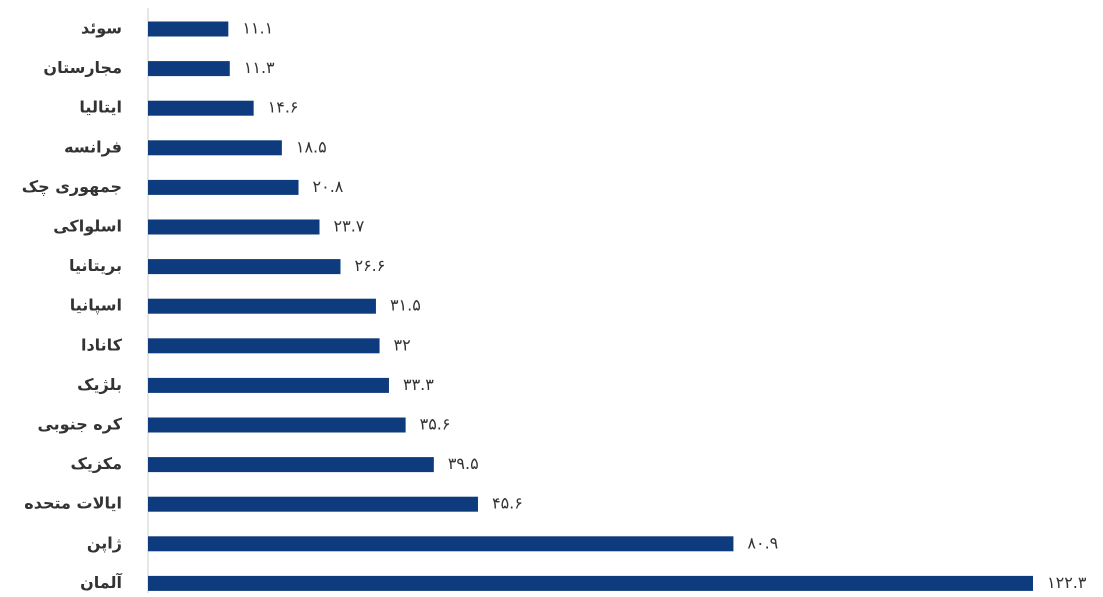  What do you see at coordinates (259, 67) in the screenshot?
I see `value-label: ۱۱.۳` at bounding box center [259, 67].